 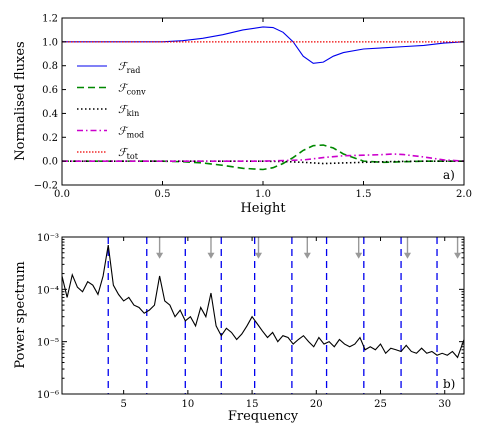 What do you see at coordinates (46, 186) in the screenshot?
I see `a-y-tick-label: −0.2` at bounding box center [46, 186].